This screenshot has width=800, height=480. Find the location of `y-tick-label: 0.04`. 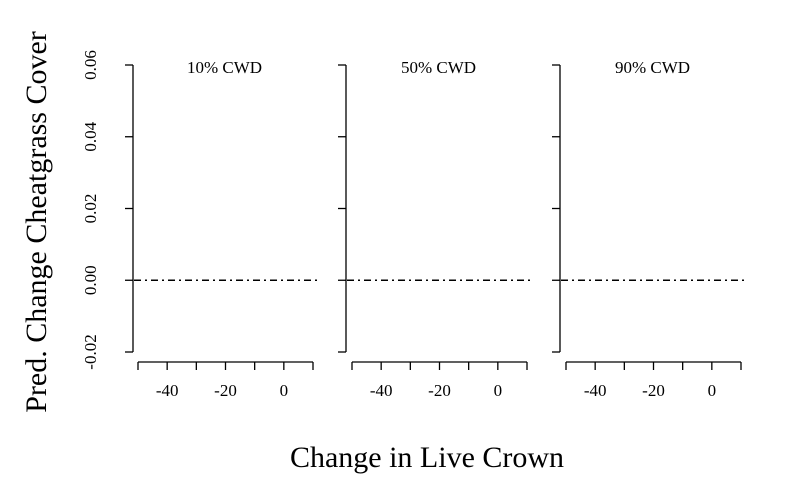

y-tick-label: 0.04 is located at coordinates (90, 136).